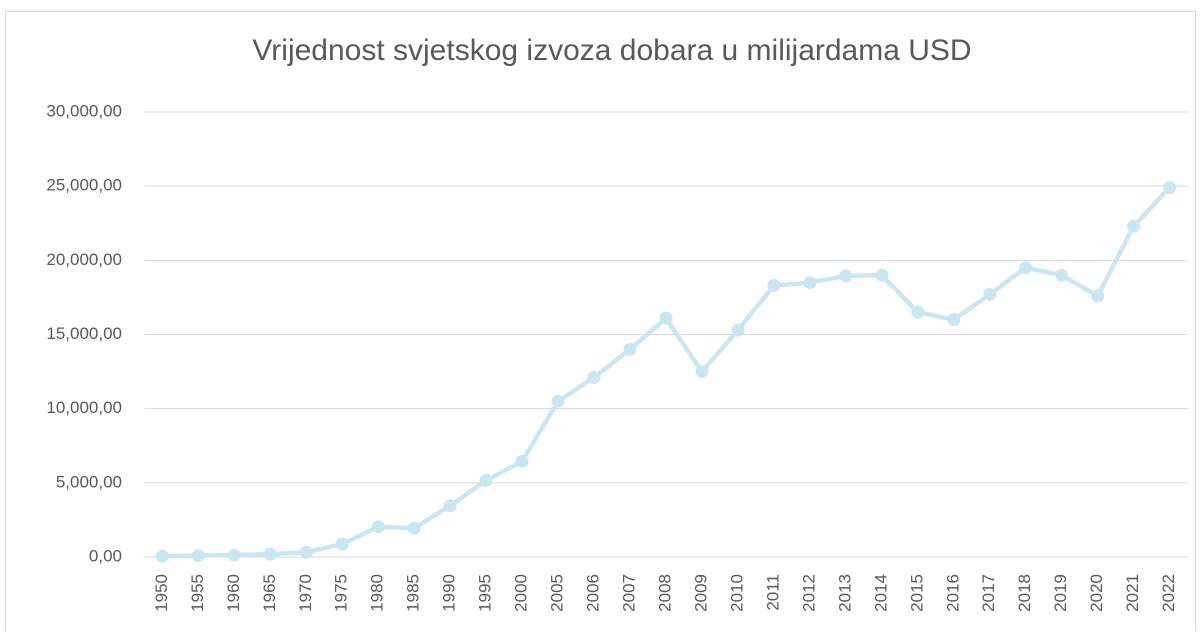  I want to click on y-tick-label: 25,000,00, so click(84, 185).